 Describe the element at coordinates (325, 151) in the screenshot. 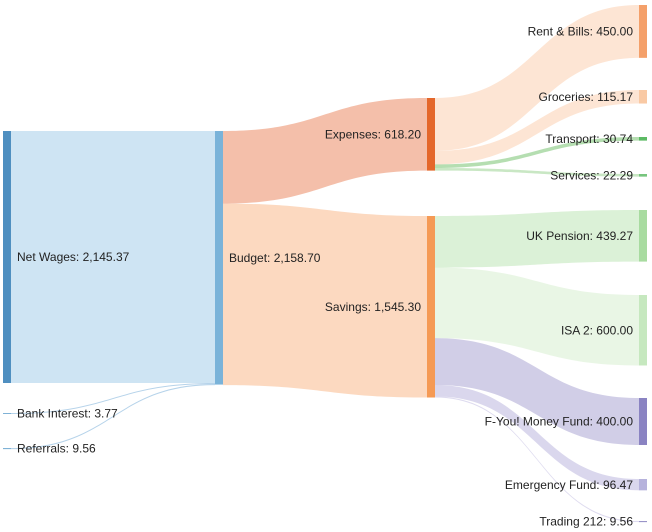

I see `link-budget-to-expenses` at that location.